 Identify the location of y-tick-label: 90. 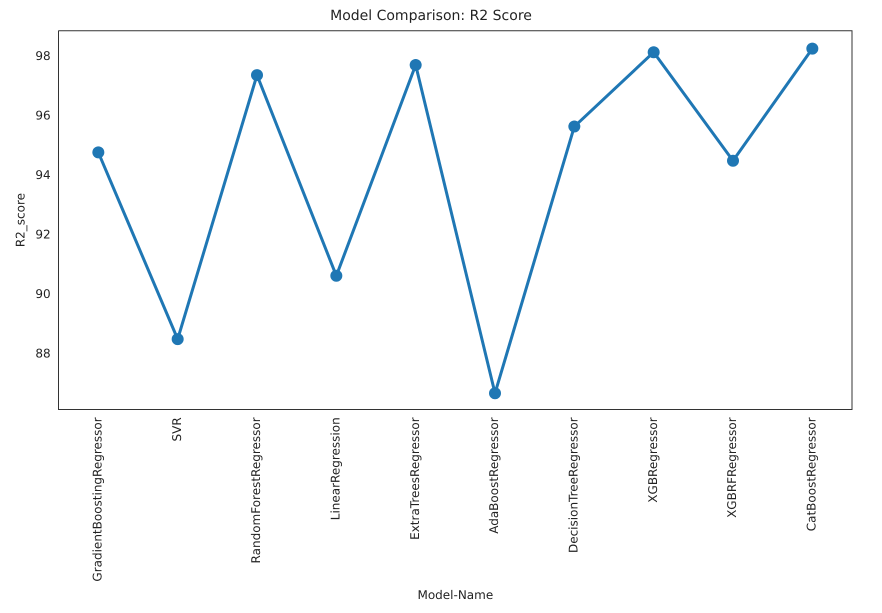
(43, 293).